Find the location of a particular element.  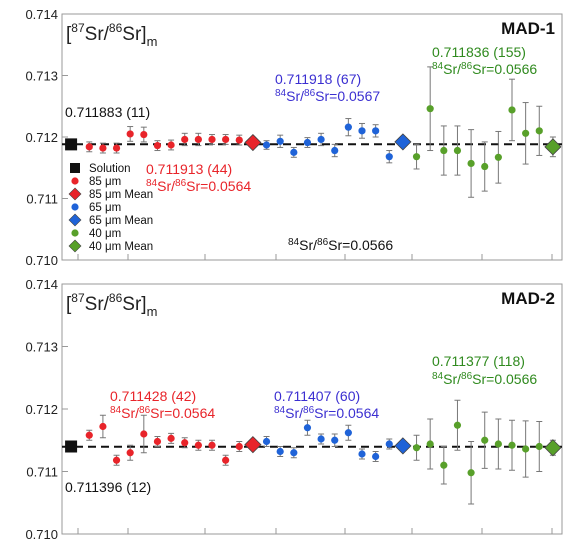

annotation: 84Sr/86Sr=0.0567 is located at coordinates (327, 96).